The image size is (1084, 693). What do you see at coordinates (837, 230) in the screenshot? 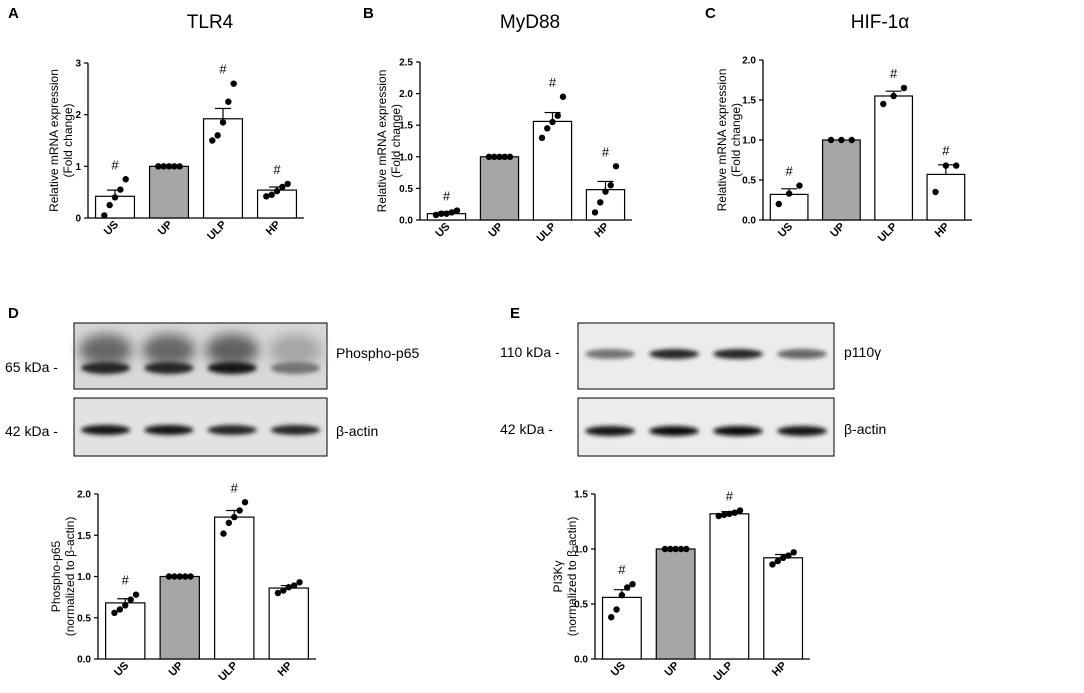
I see `category-label: UP` at bounding box center [837, 230].